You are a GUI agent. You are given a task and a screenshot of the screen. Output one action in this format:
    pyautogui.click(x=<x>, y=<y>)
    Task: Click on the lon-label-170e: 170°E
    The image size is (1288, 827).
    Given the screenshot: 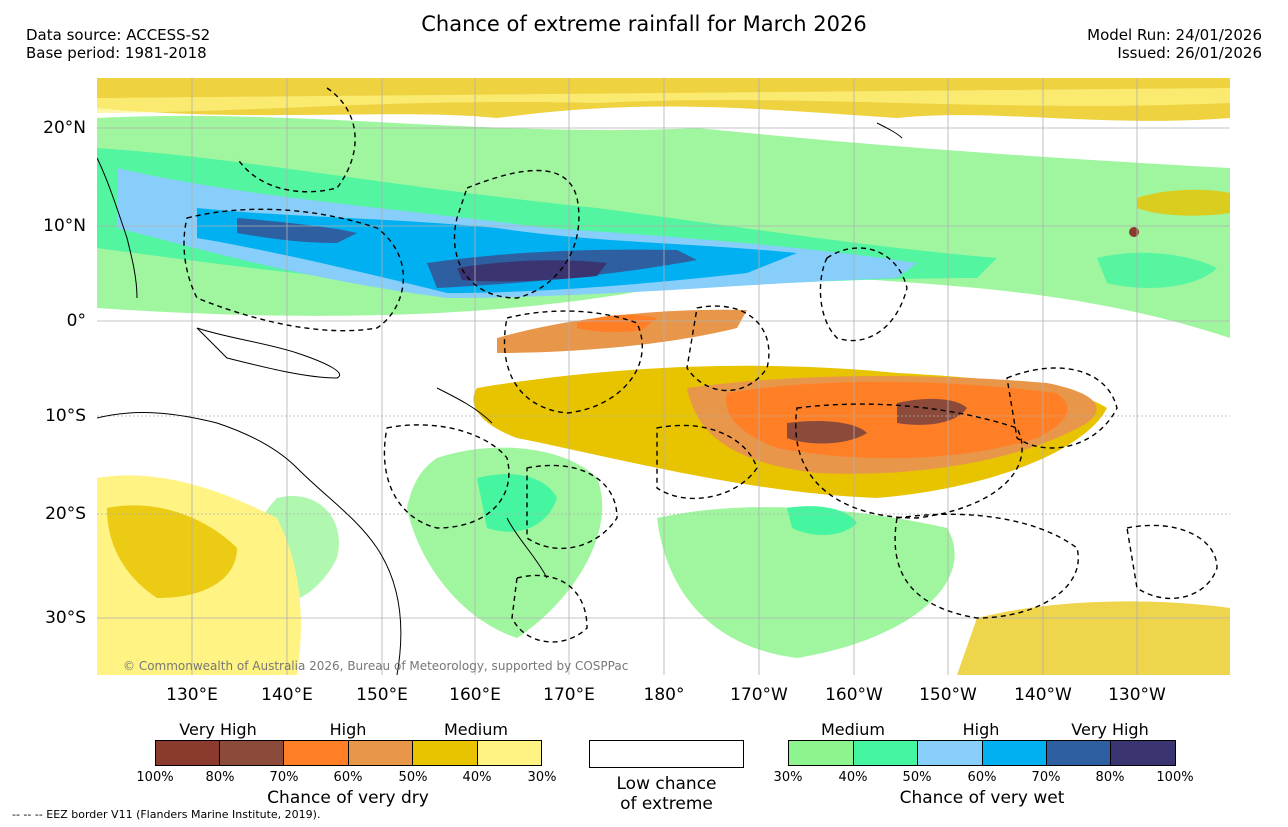 What is the action you would take?
    pyautogui.click(x=569, y=695)
    